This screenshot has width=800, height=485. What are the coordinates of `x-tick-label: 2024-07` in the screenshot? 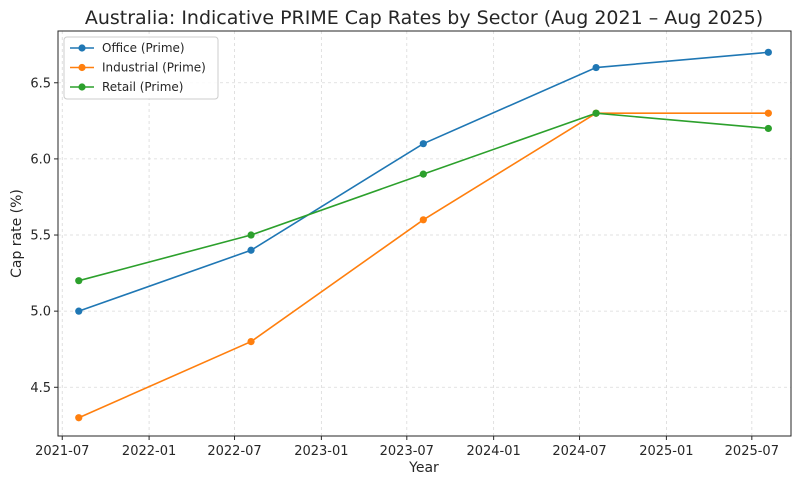 It's located at (579, 451).